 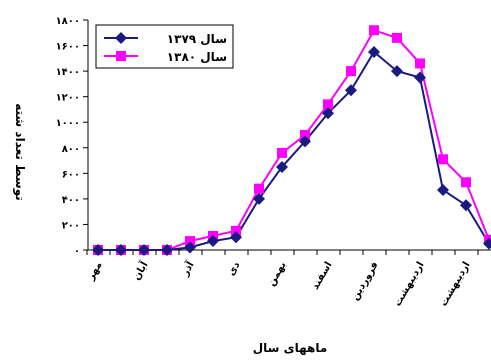 I want to click on x-tick-label: مهر, so click(x=95, y=271).